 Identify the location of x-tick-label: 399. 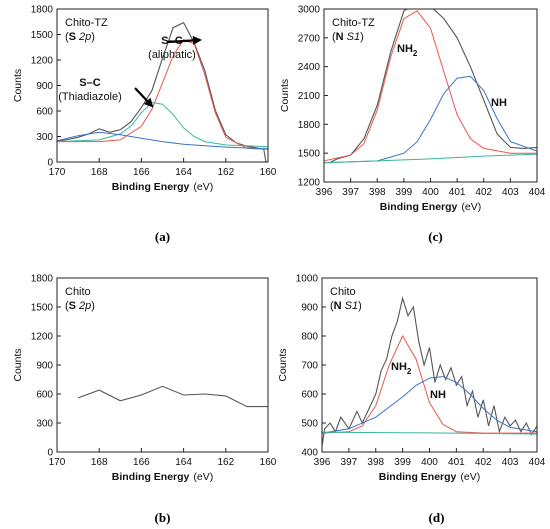
(402, 462).